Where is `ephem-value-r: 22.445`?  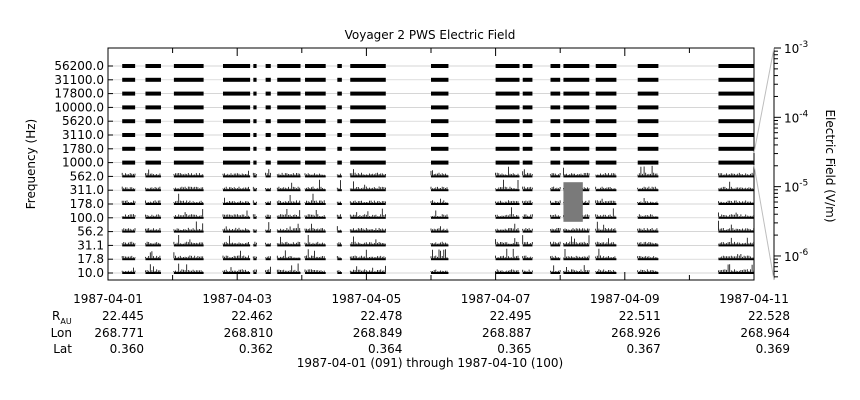 ephem-value-r: 22.445 is located at coordinates (123, 316).